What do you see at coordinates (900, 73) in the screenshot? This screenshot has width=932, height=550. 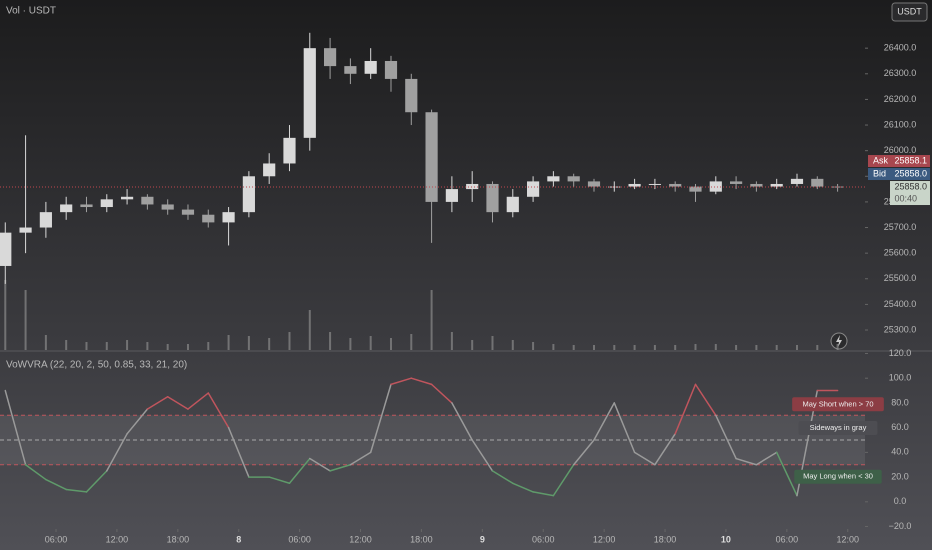 I see `y-tick-label: 26300.0` at bounding box center [900, 73].